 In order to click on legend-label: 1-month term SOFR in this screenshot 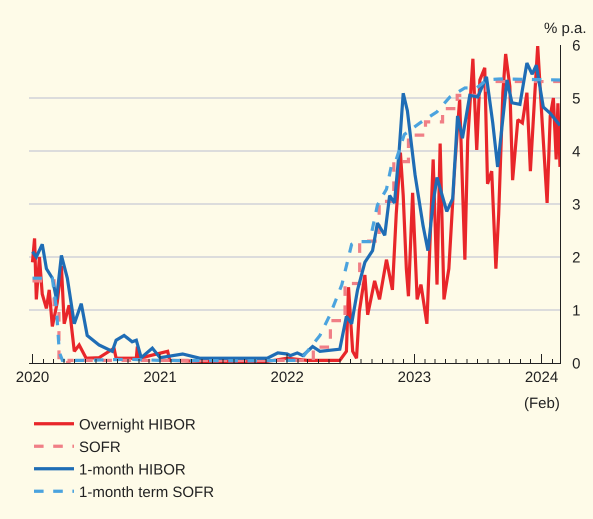, I will do `click(146, 493)`.